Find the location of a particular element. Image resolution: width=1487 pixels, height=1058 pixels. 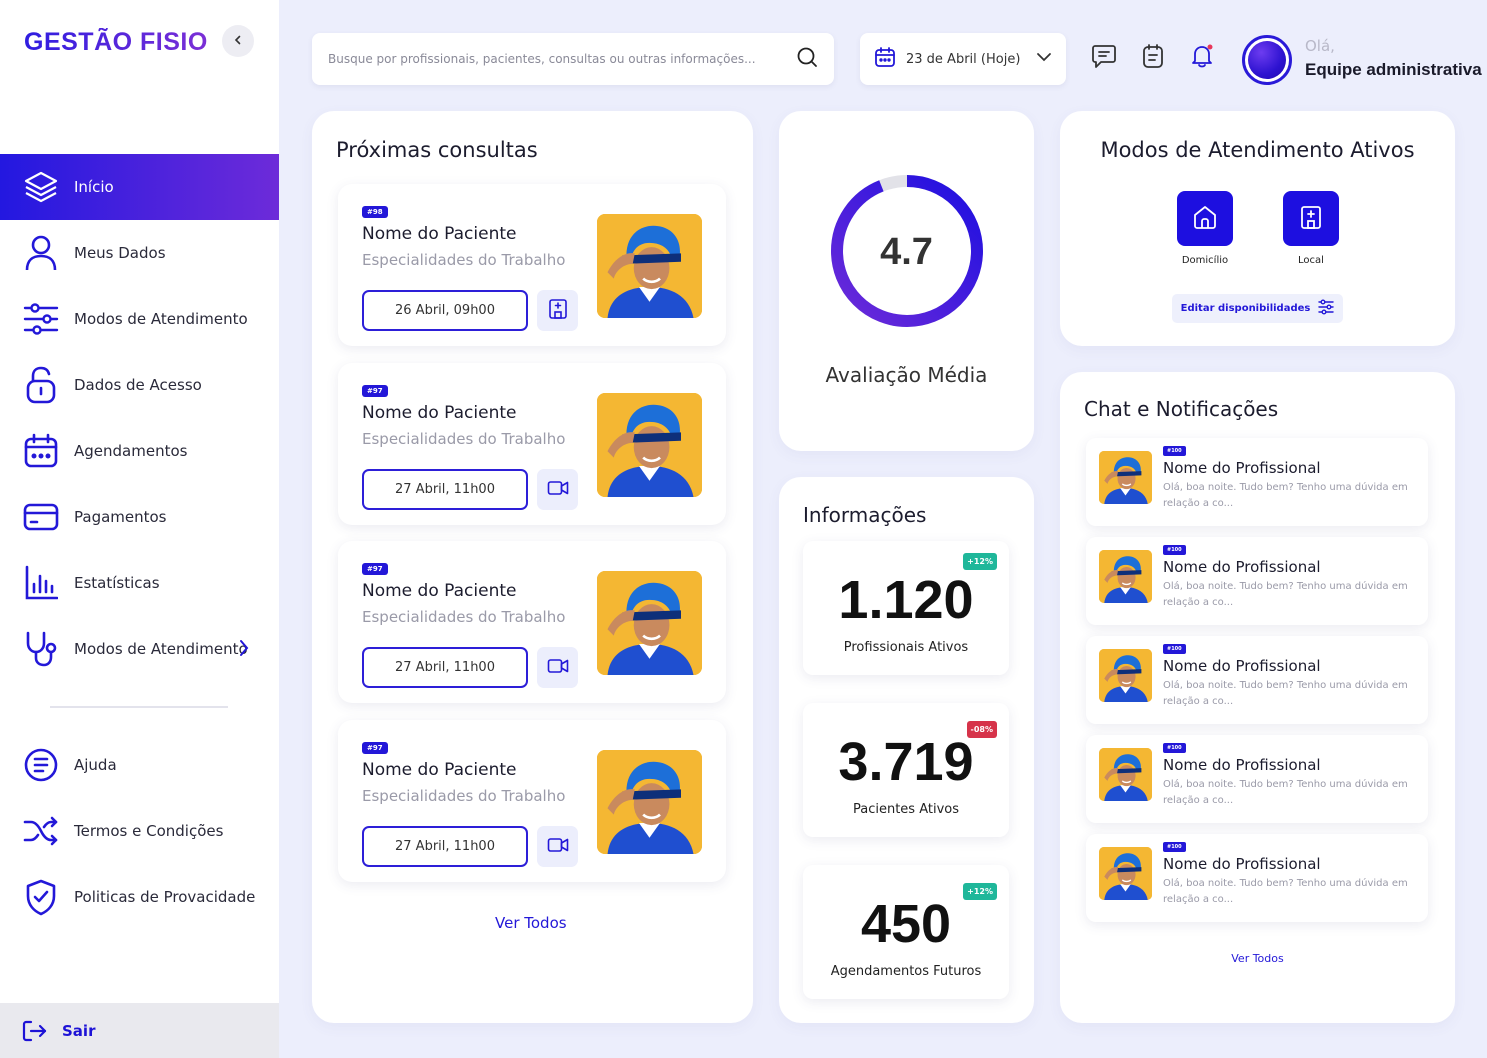

bar-chart-icon is located at coordinates (41, 583).